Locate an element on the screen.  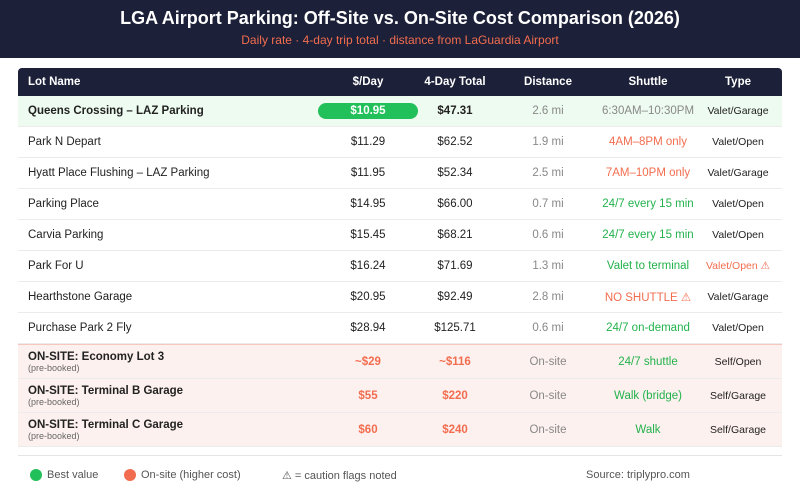
lot-name: Hearthstone Garage is located at coordinates (80, 297).